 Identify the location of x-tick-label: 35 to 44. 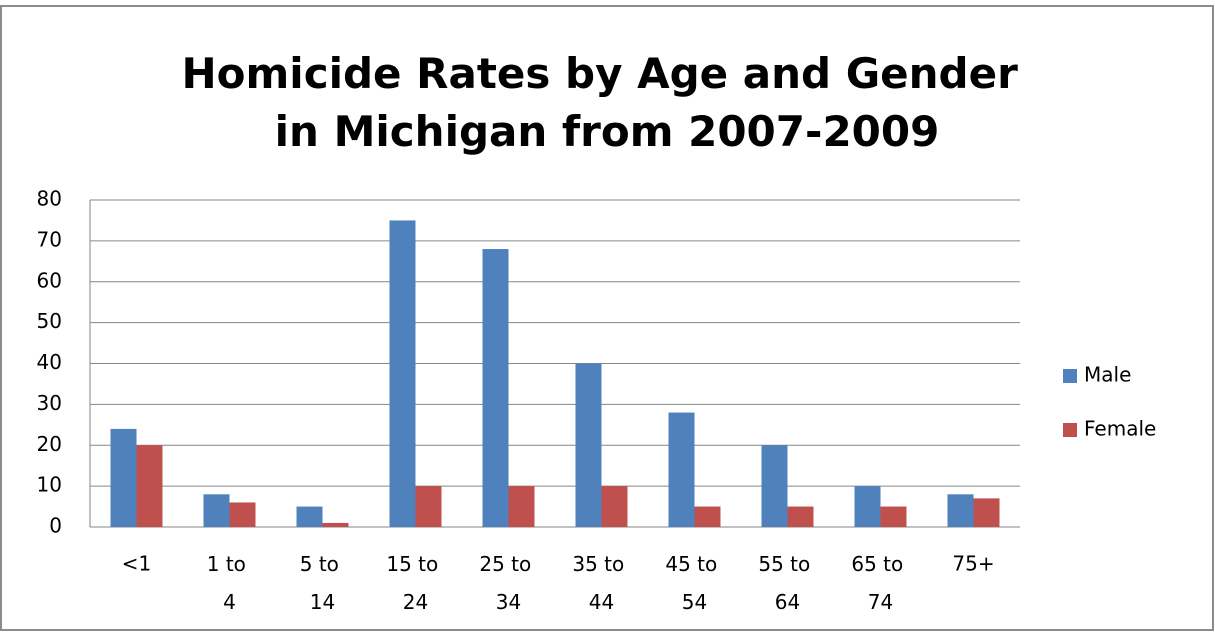
(601, 583).